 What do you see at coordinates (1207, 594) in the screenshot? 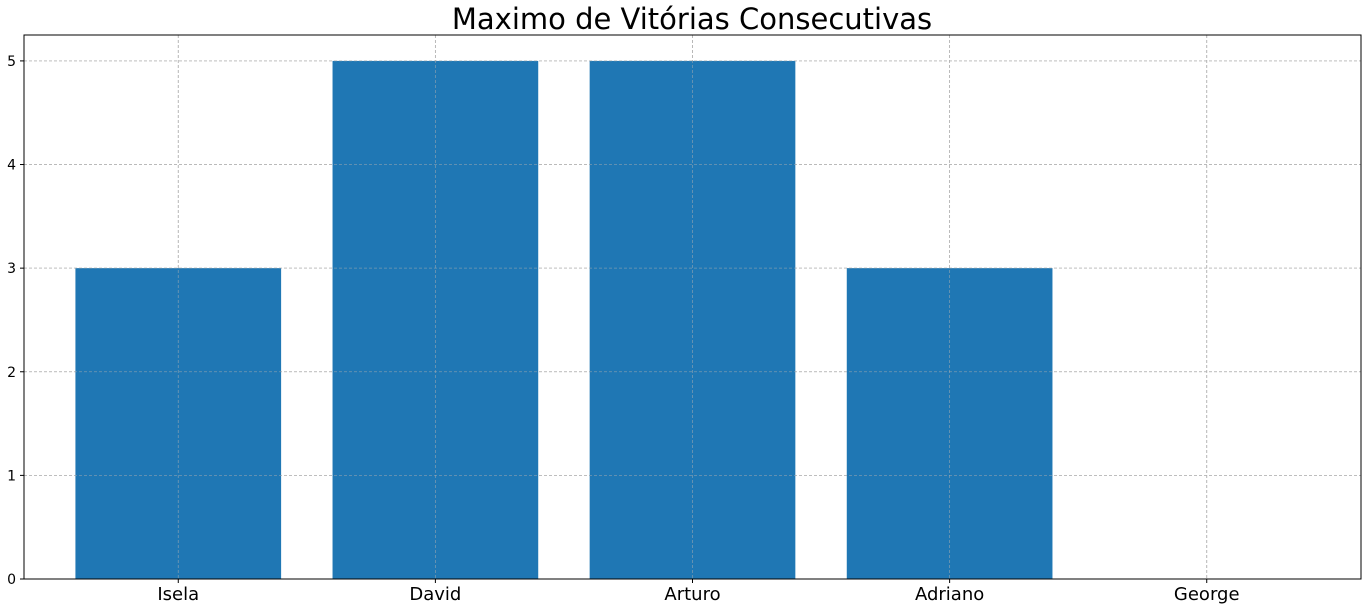
I see `x-tick-label-george: George` at bounding box center [1207, 594].